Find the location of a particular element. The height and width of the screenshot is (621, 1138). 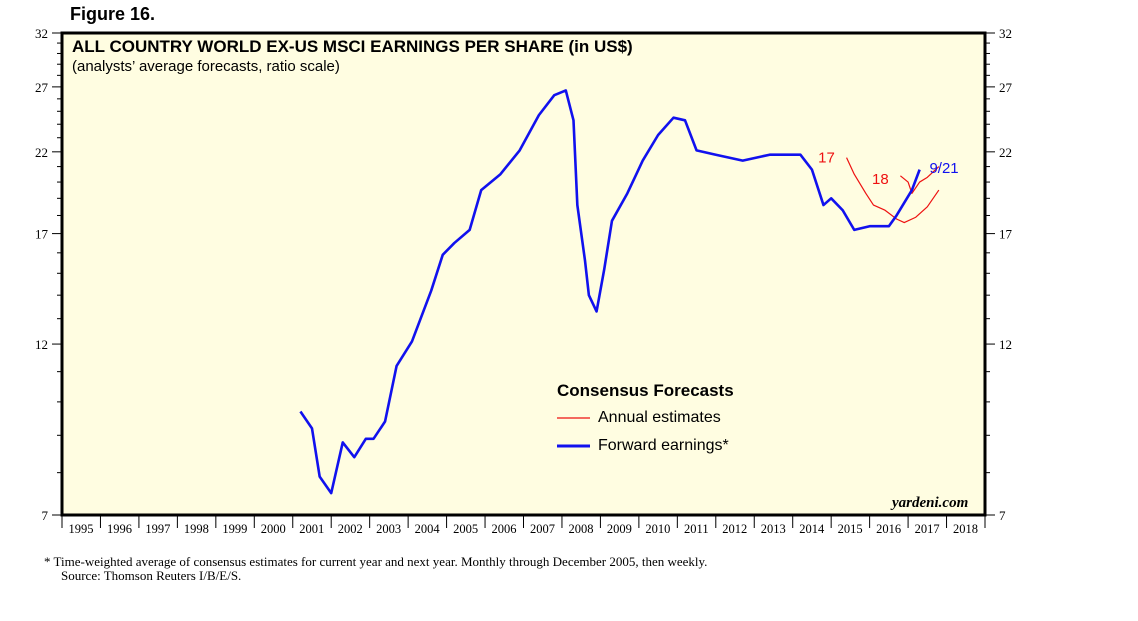

x-tick-label: 2004 is located at coordinates (428, 529).